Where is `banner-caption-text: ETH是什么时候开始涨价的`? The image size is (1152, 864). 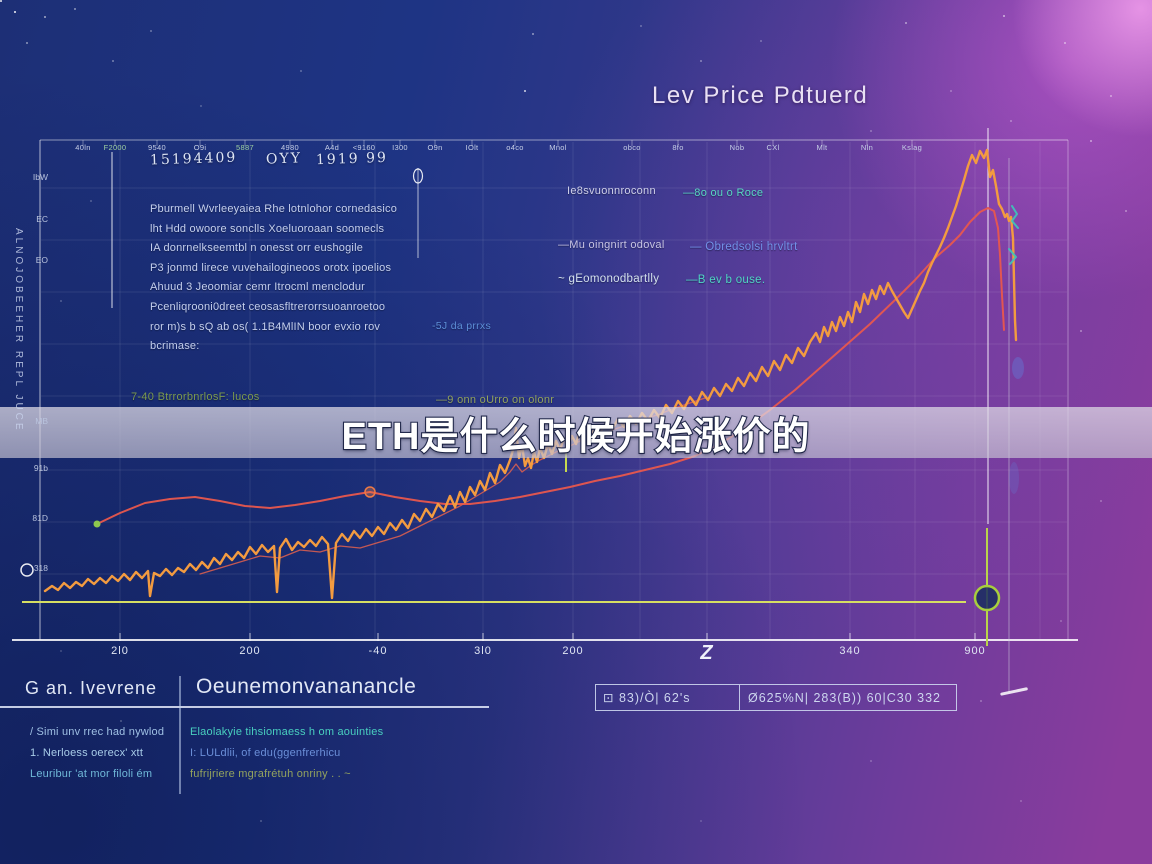 banner-caption-text: ETH是什么时候开始涨价的 is located at coordinates (575, 437).